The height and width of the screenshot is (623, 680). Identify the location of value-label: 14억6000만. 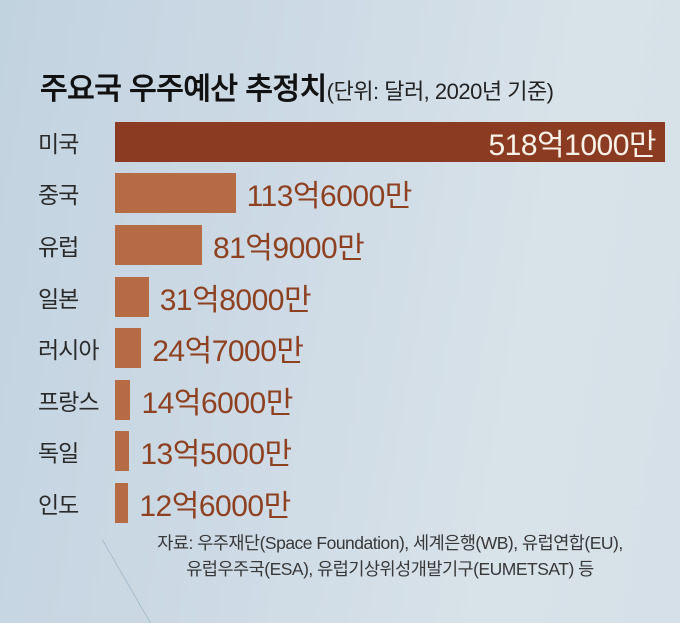
(217, 403).